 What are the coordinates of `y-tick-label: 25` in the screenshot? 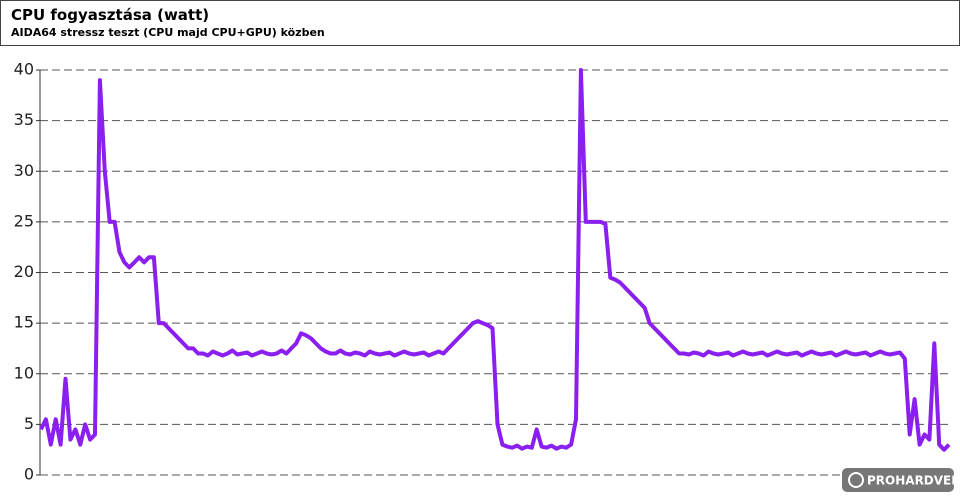 It's located at (24, 220).